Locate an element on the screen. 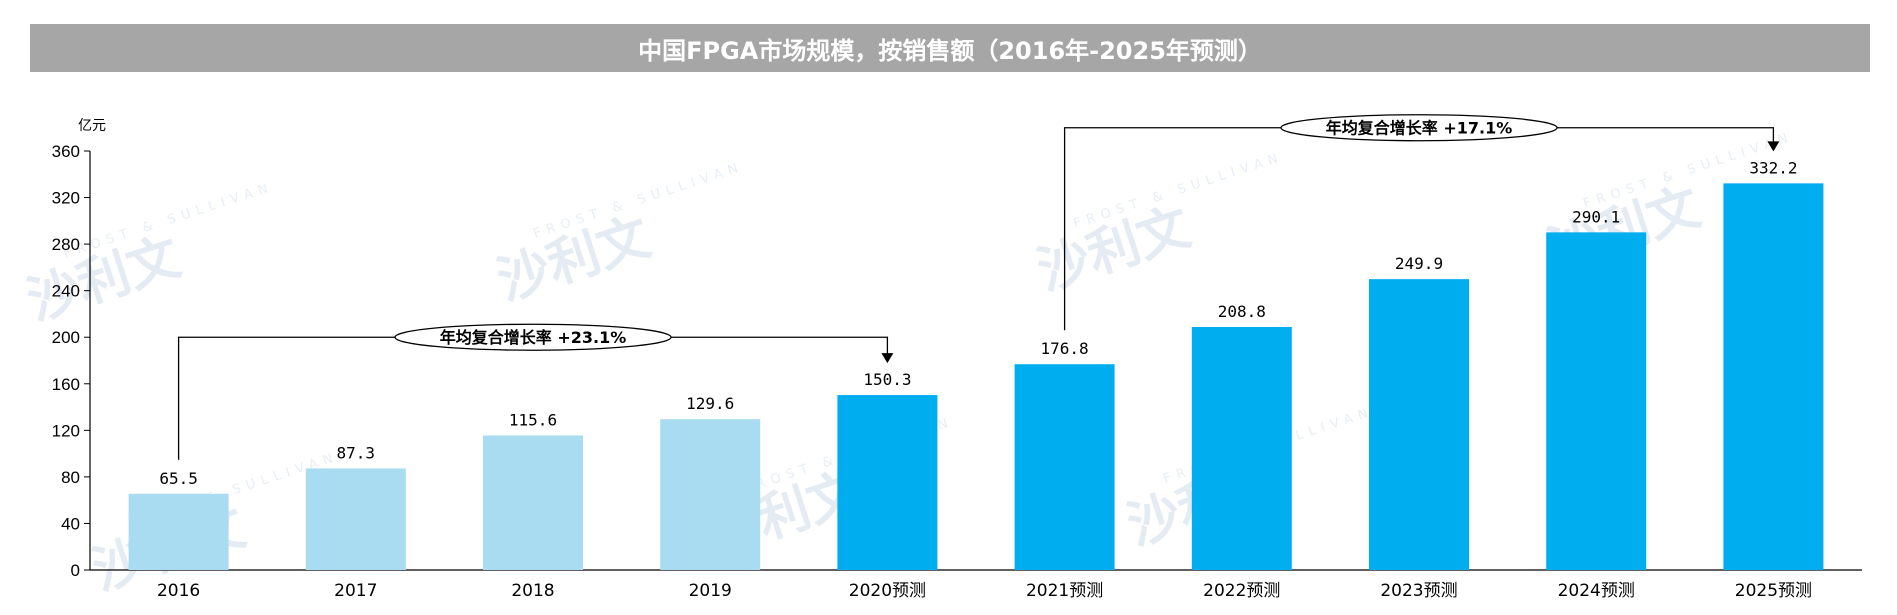 This screenshot has height=615, width=1897. data-label: 129.6 is located at coordinates (710, 403).